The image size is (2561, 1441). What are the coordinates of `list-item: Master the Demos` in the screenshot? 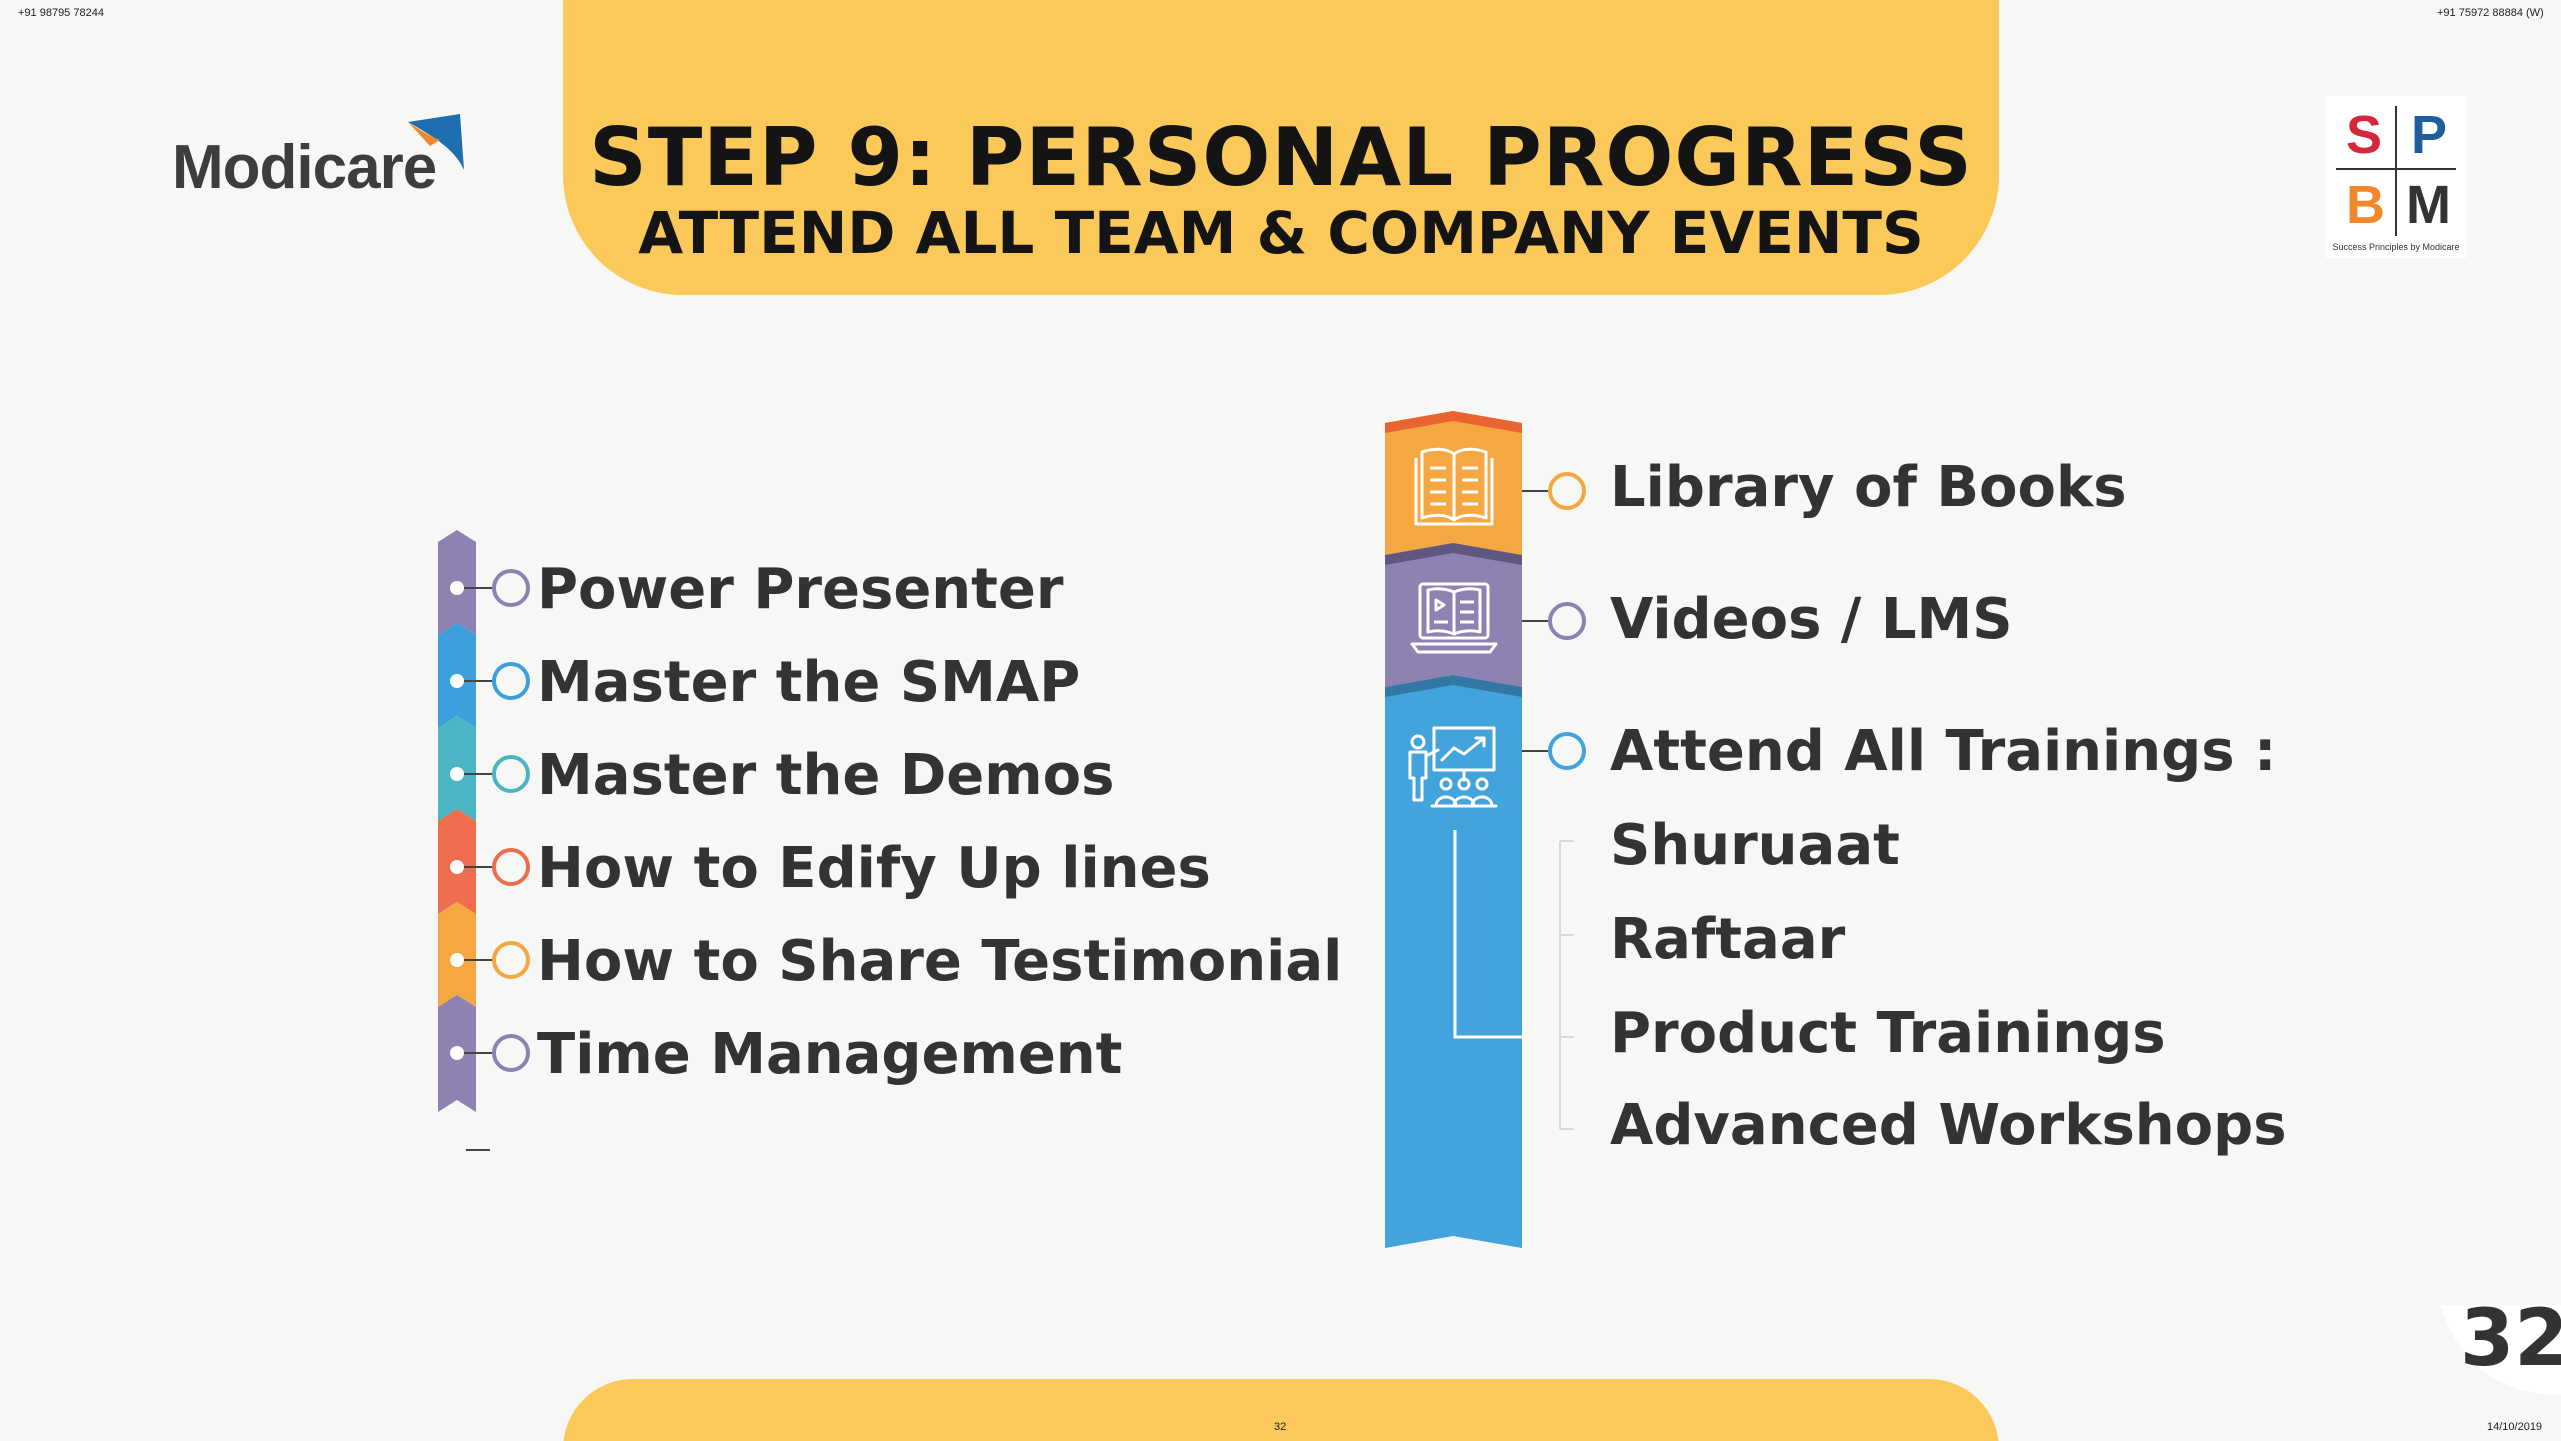 It's located at (826, 775).